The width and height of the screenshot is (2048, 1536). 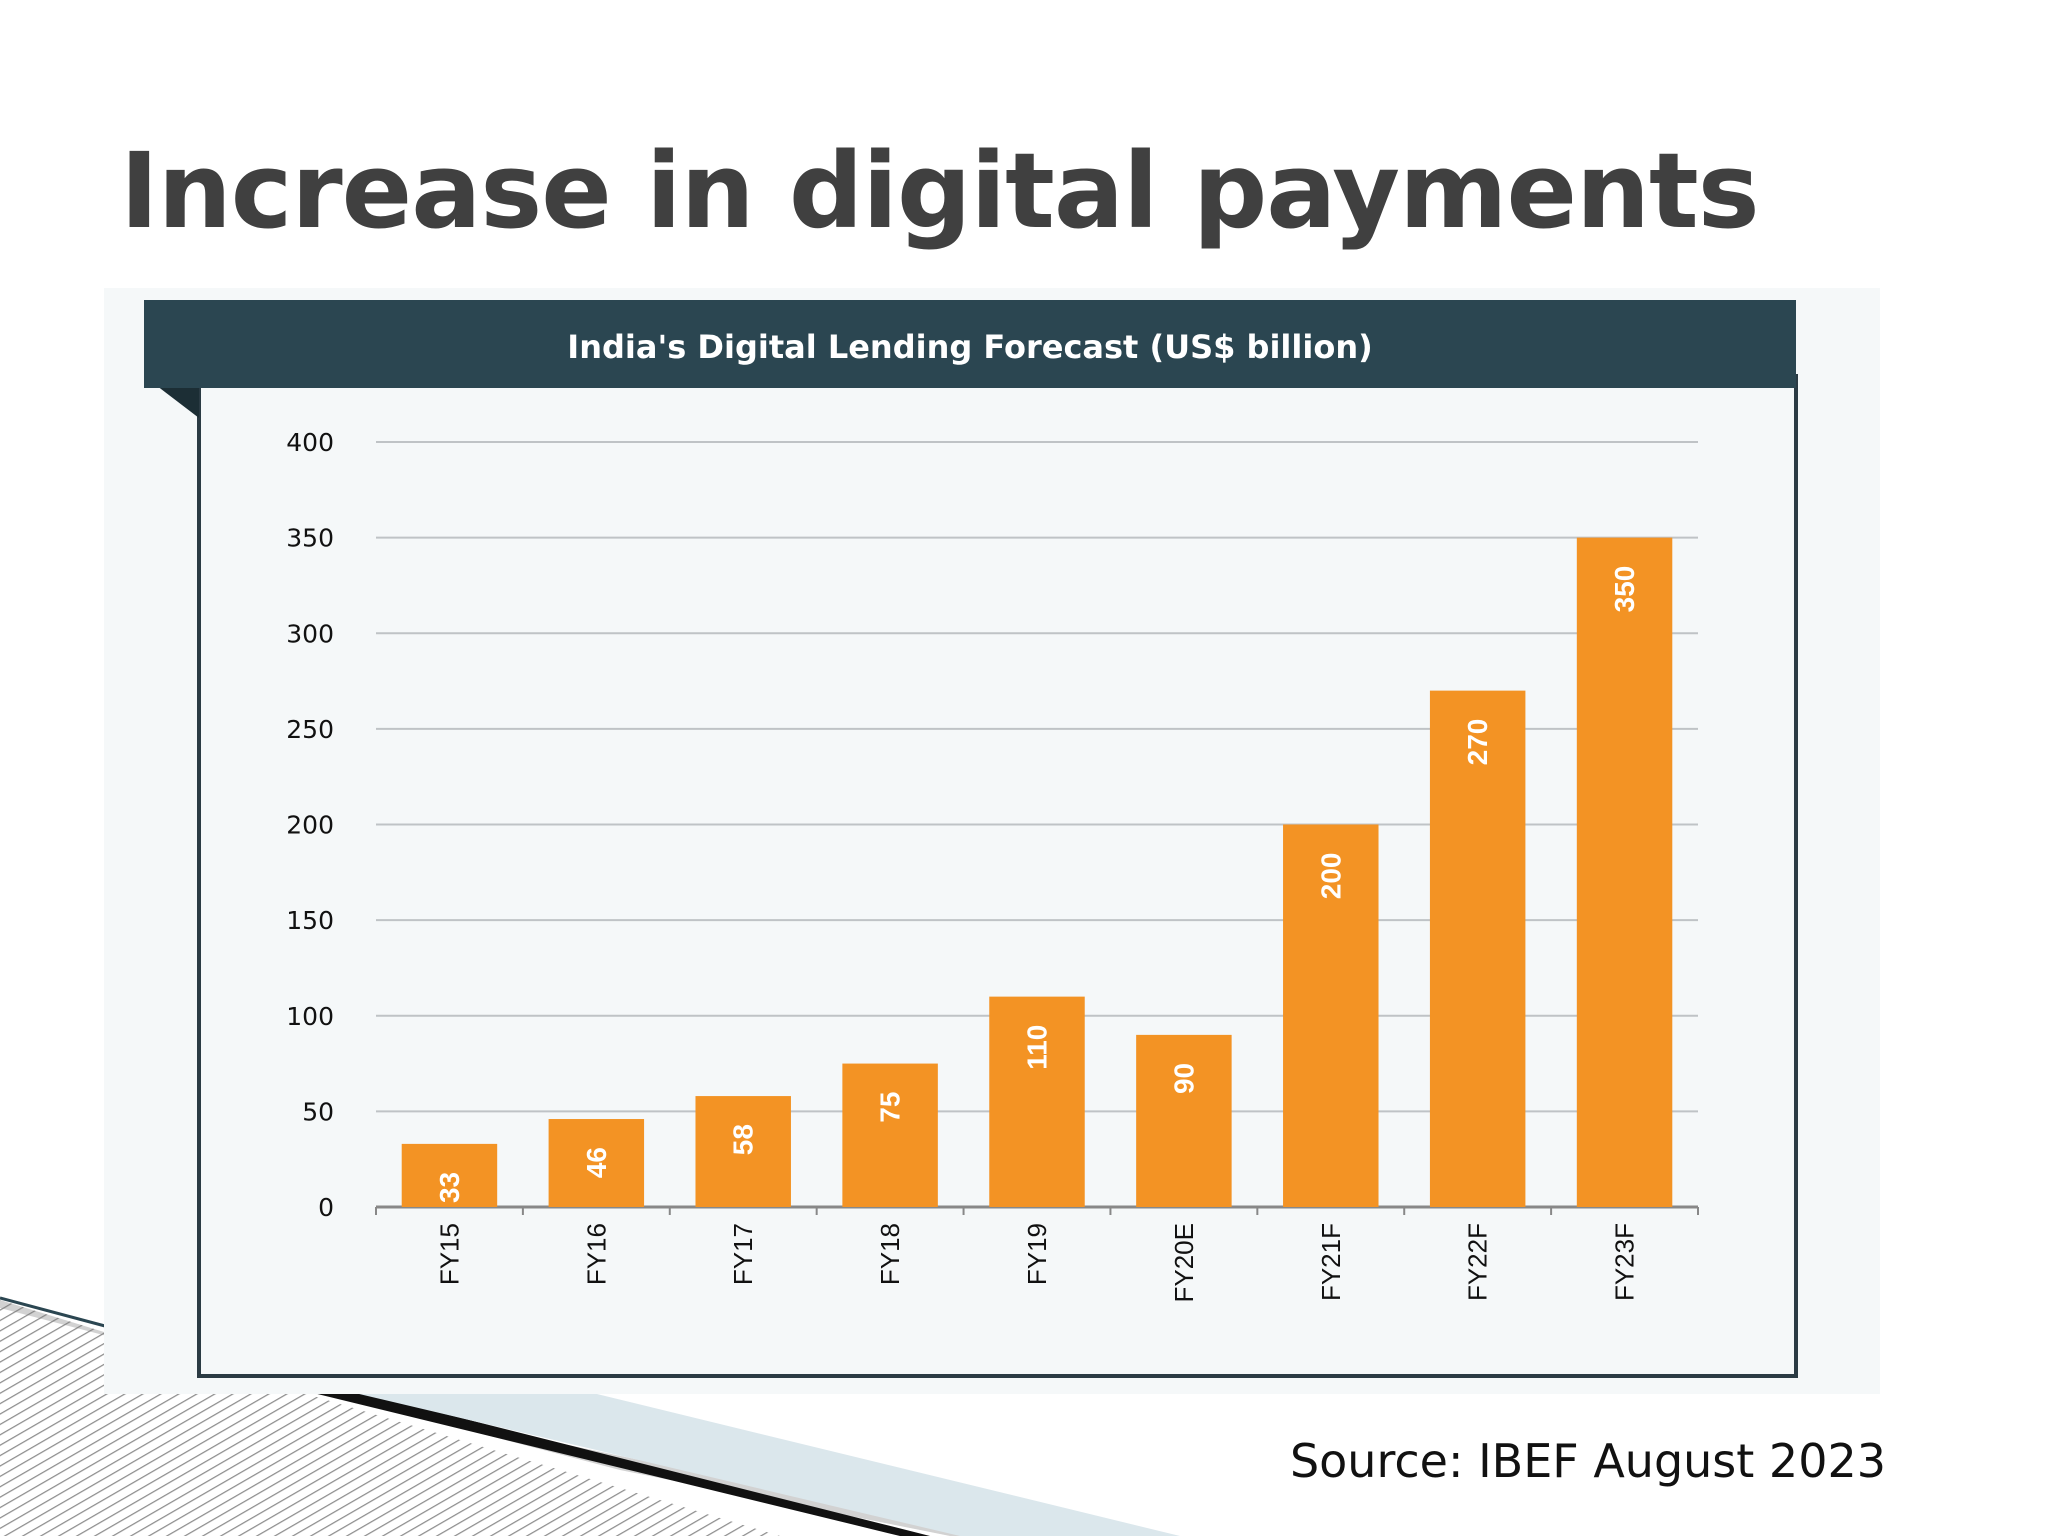 What do you see at coordinates (310, 442) in the screenshot?
I see `y-tick-label: 400` at bounding box center [310, 442].